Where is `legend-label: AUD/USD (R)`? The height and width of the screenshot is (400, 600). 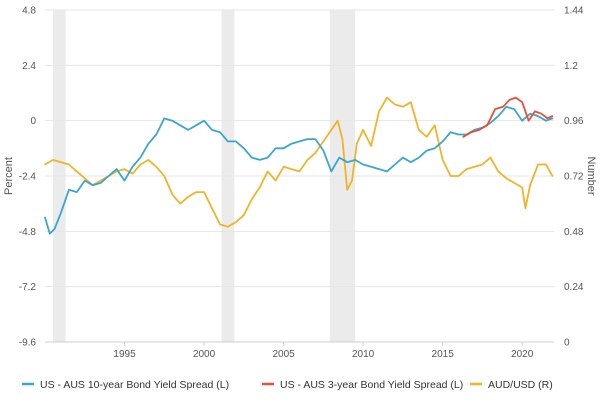 legend-label: AUD/USD (R) is located at coordinates (520, 385).